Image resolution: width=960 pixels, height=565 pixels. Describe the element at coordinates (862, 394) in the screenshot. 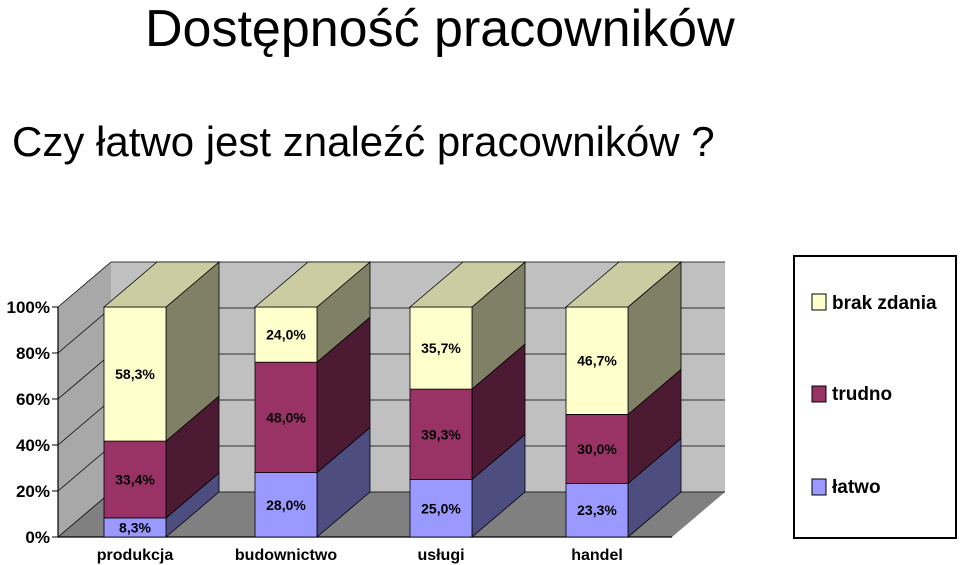

I see `legend-label-trudno: trudno` at that location.